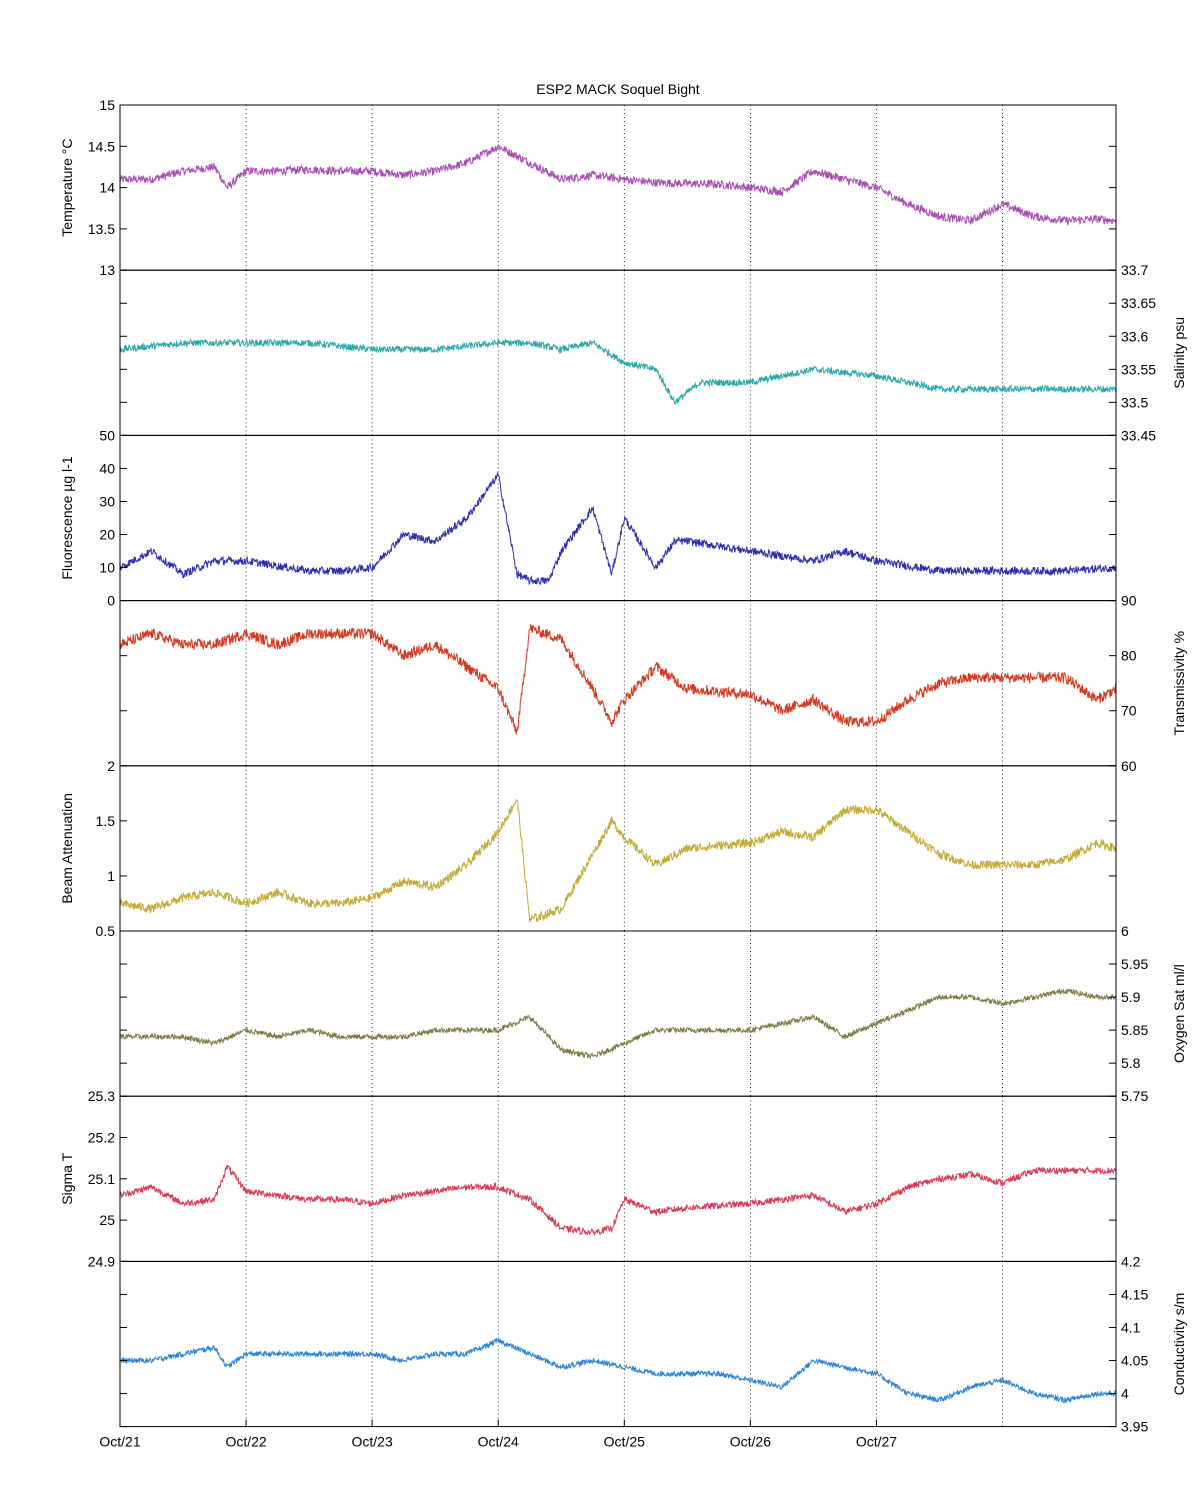 This screenshot has height=1501, width=1200. I want to click on axis-title: Sigma T, so click(67, 1178).